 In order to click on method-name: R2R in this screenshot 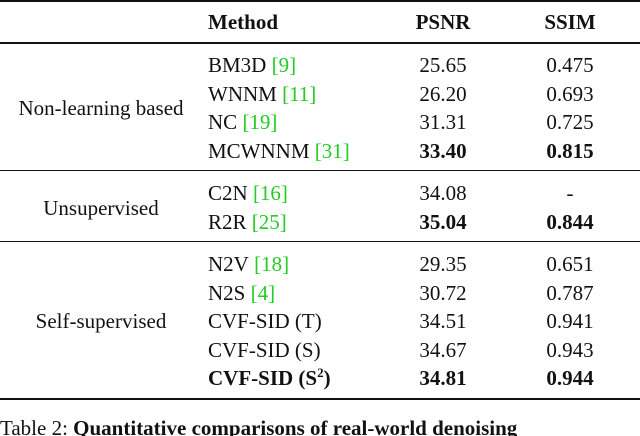, I will do `click(227, 221)`.